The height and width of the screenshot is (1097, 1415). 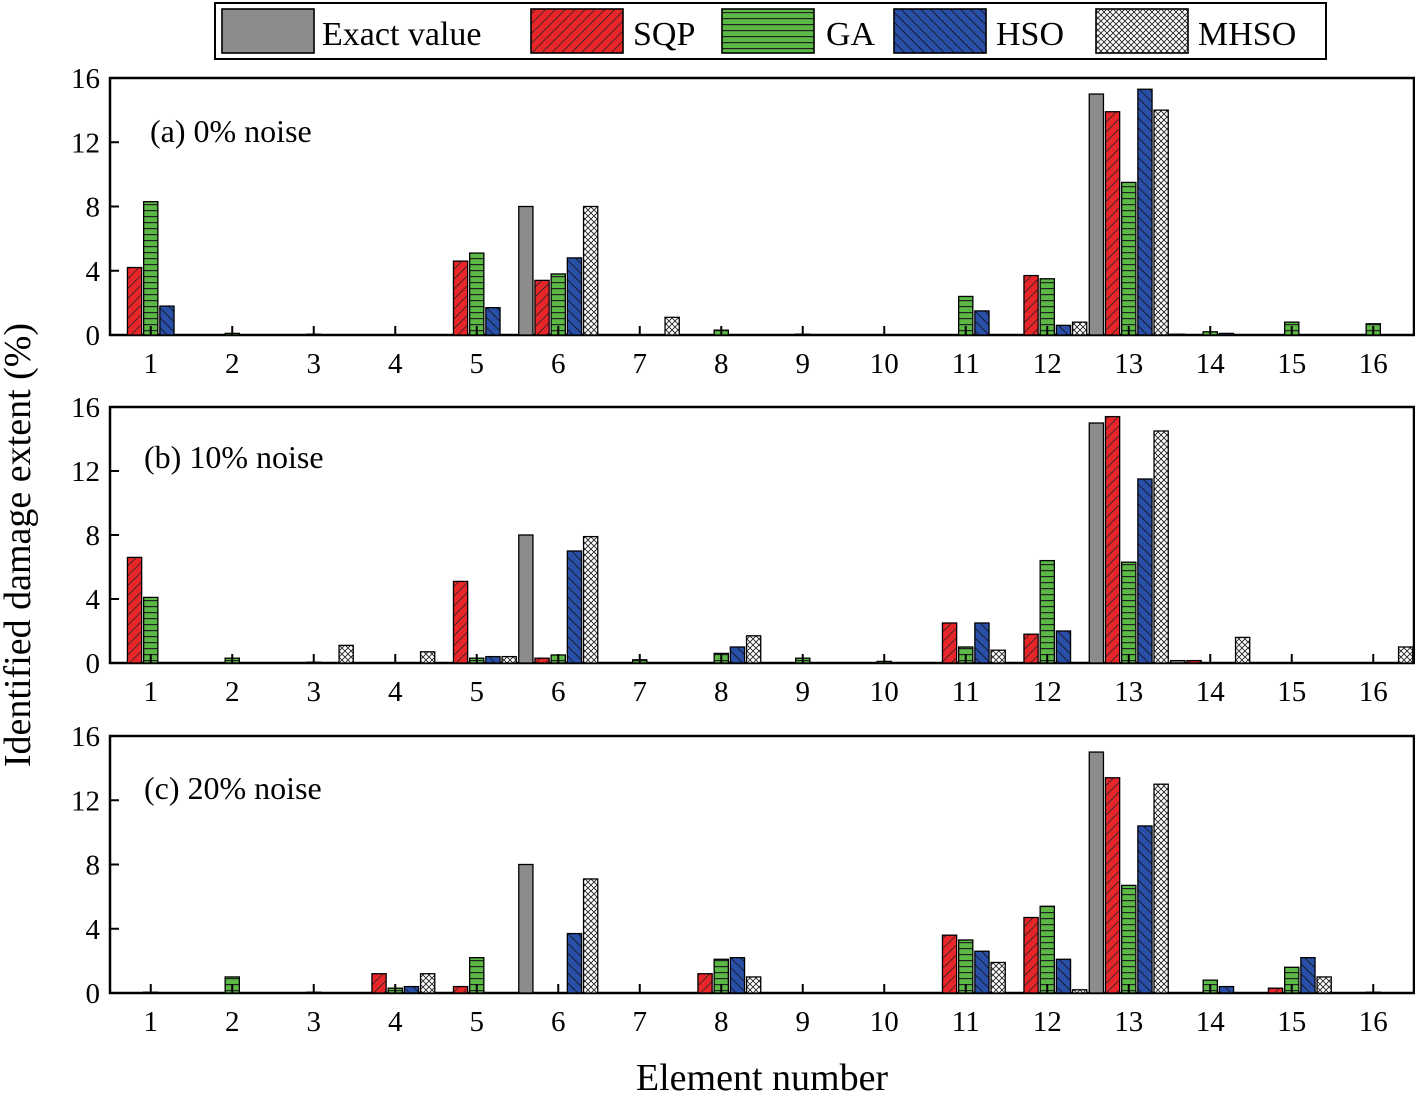 What do you see at coordinates (640, 692) in the screenshot?
I see `x-tick-label: 7` at bounding box center [640, 692].